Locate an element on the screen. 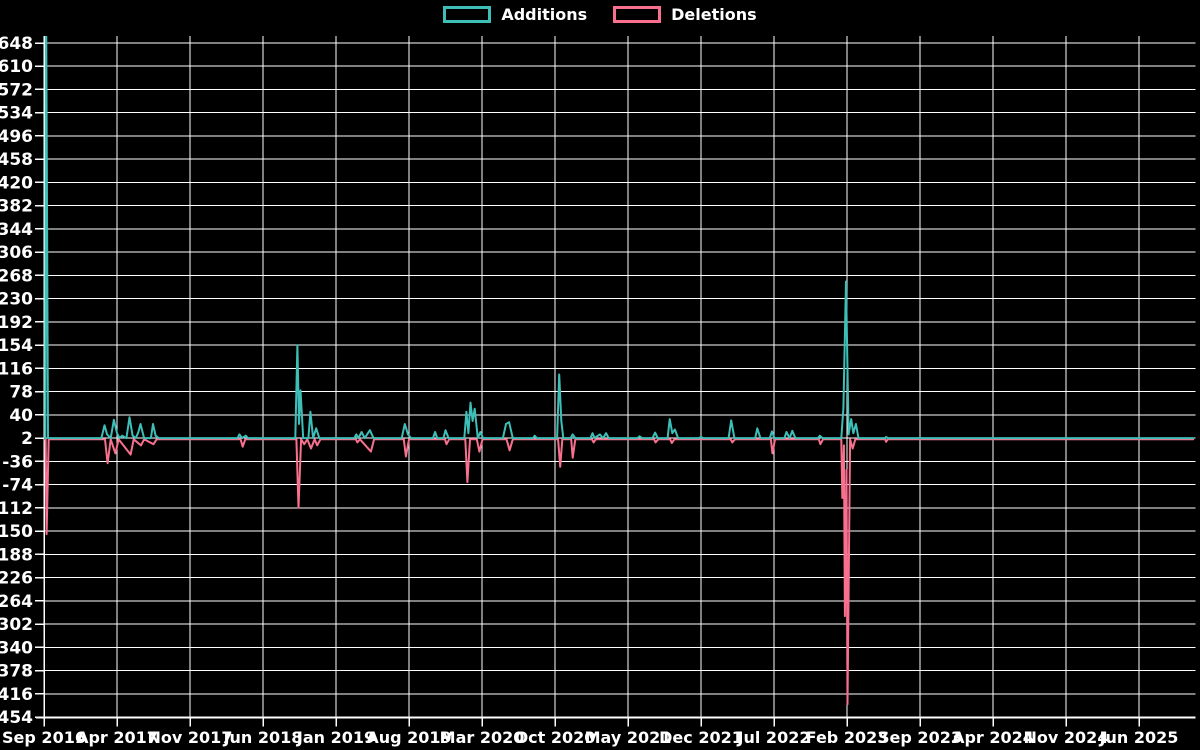 This screenshot has height=750, width=1200. x-axis-tick-label: Apr 2017 is located at coordinates (117, 737).